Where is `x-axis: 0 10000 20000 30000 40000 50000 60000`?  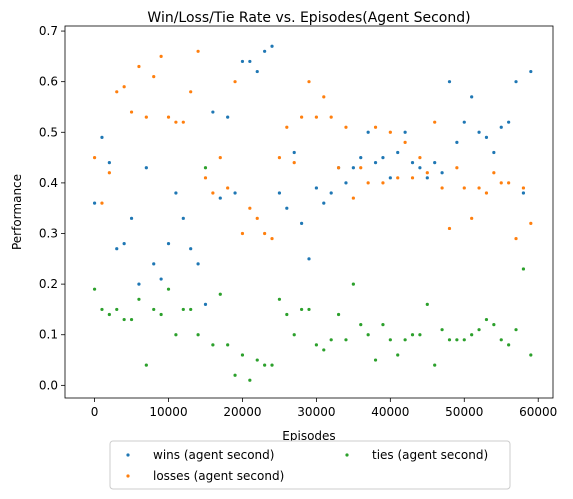
x-axis: 0 10000 20000 30000 40000 50000 60000 is located at coordinates (324, 408).